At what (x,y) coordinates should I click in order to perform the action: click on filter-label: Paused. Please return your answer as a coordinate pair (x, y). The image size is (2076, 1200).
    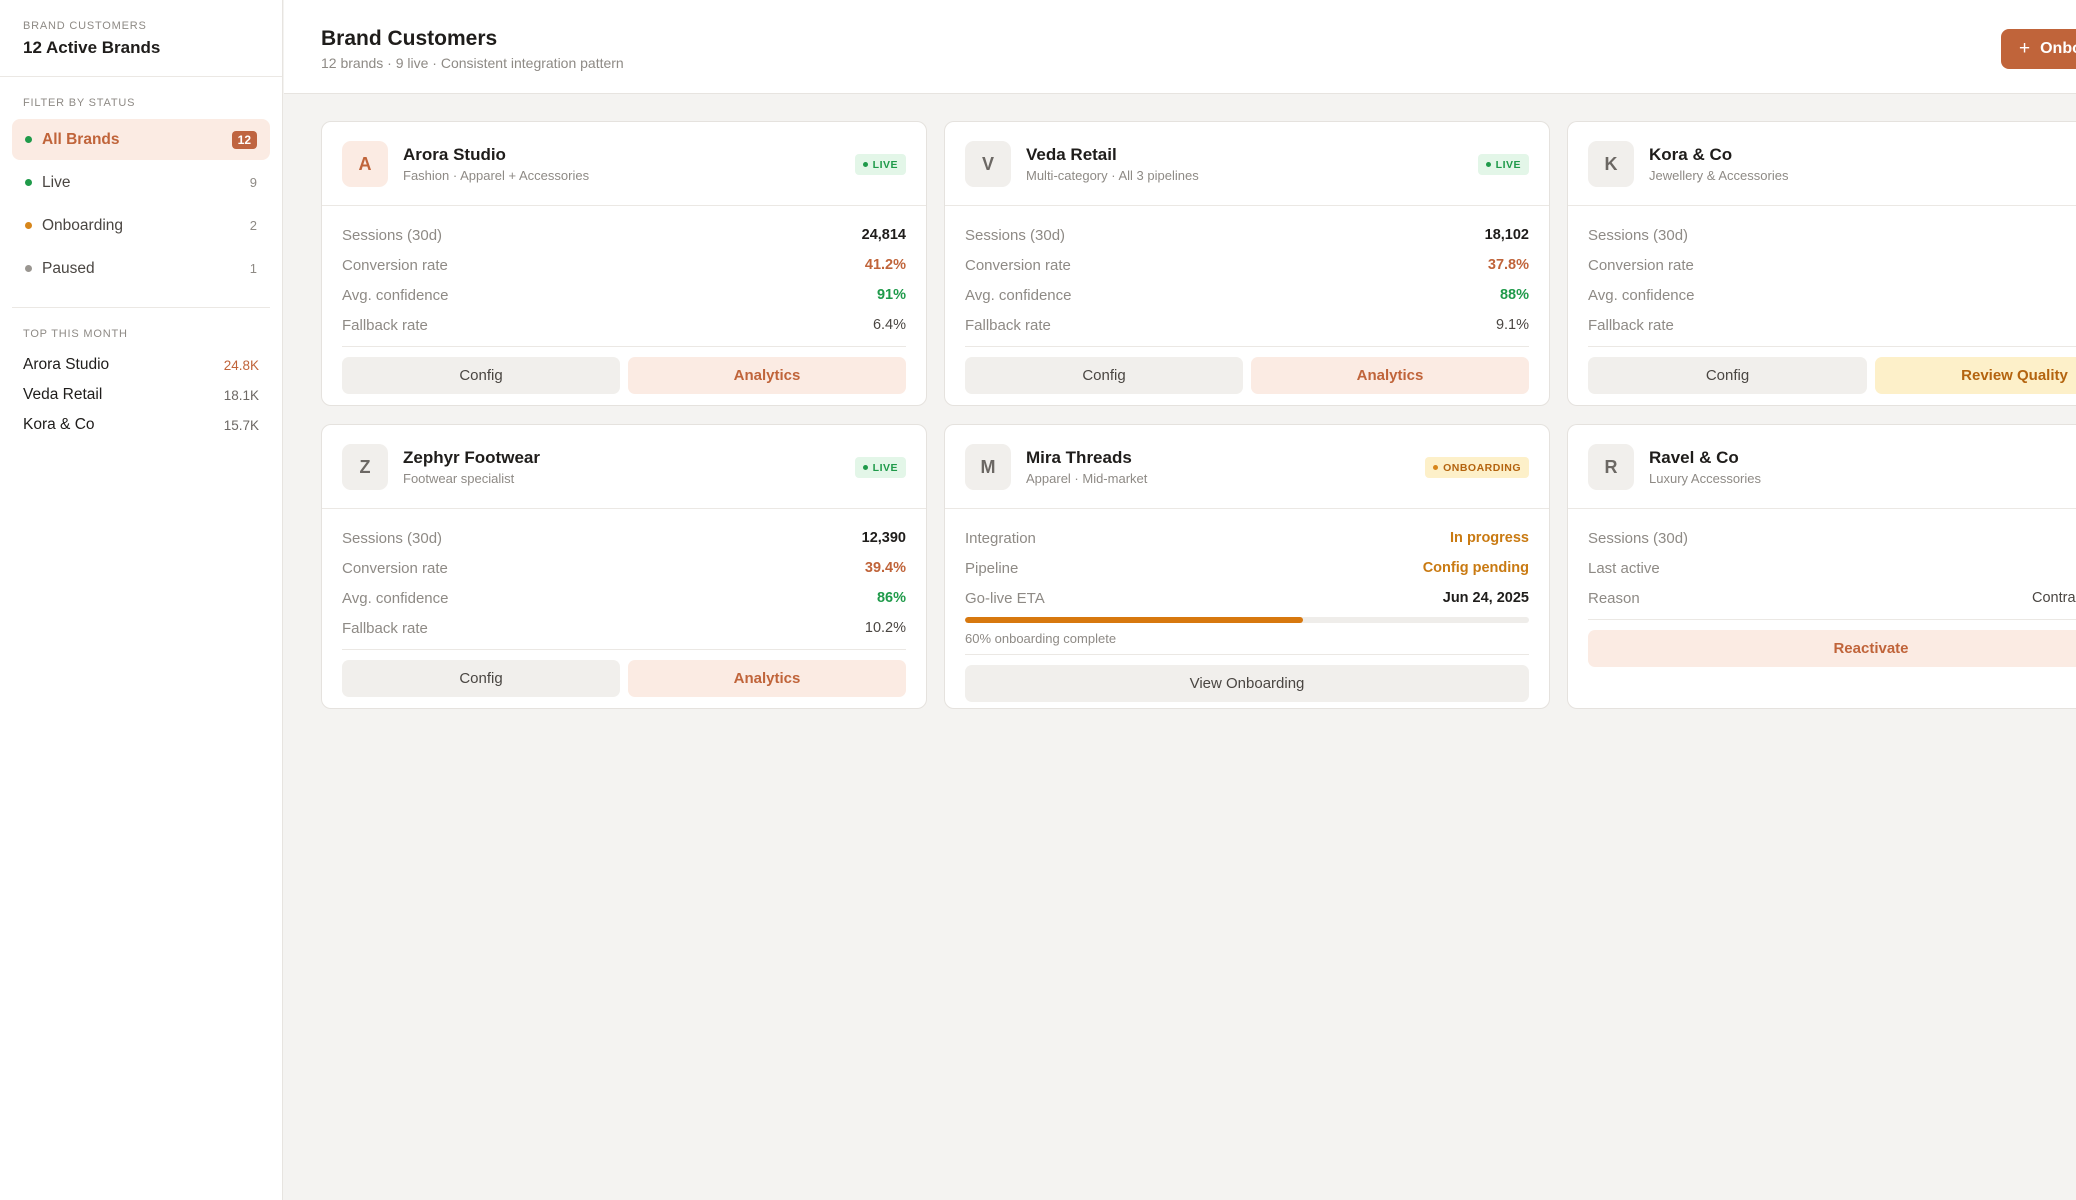
    Looking at the image, I should click on (68, 268).